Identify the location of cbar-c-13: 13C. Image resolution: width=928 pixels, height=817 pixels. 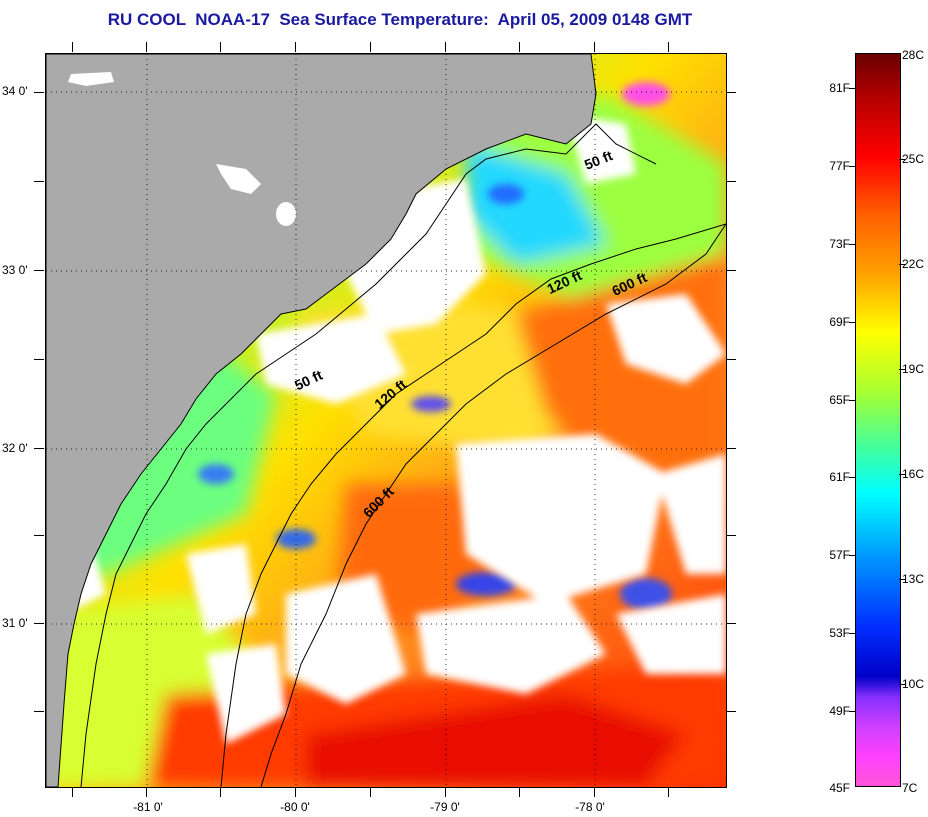
(913, 579).